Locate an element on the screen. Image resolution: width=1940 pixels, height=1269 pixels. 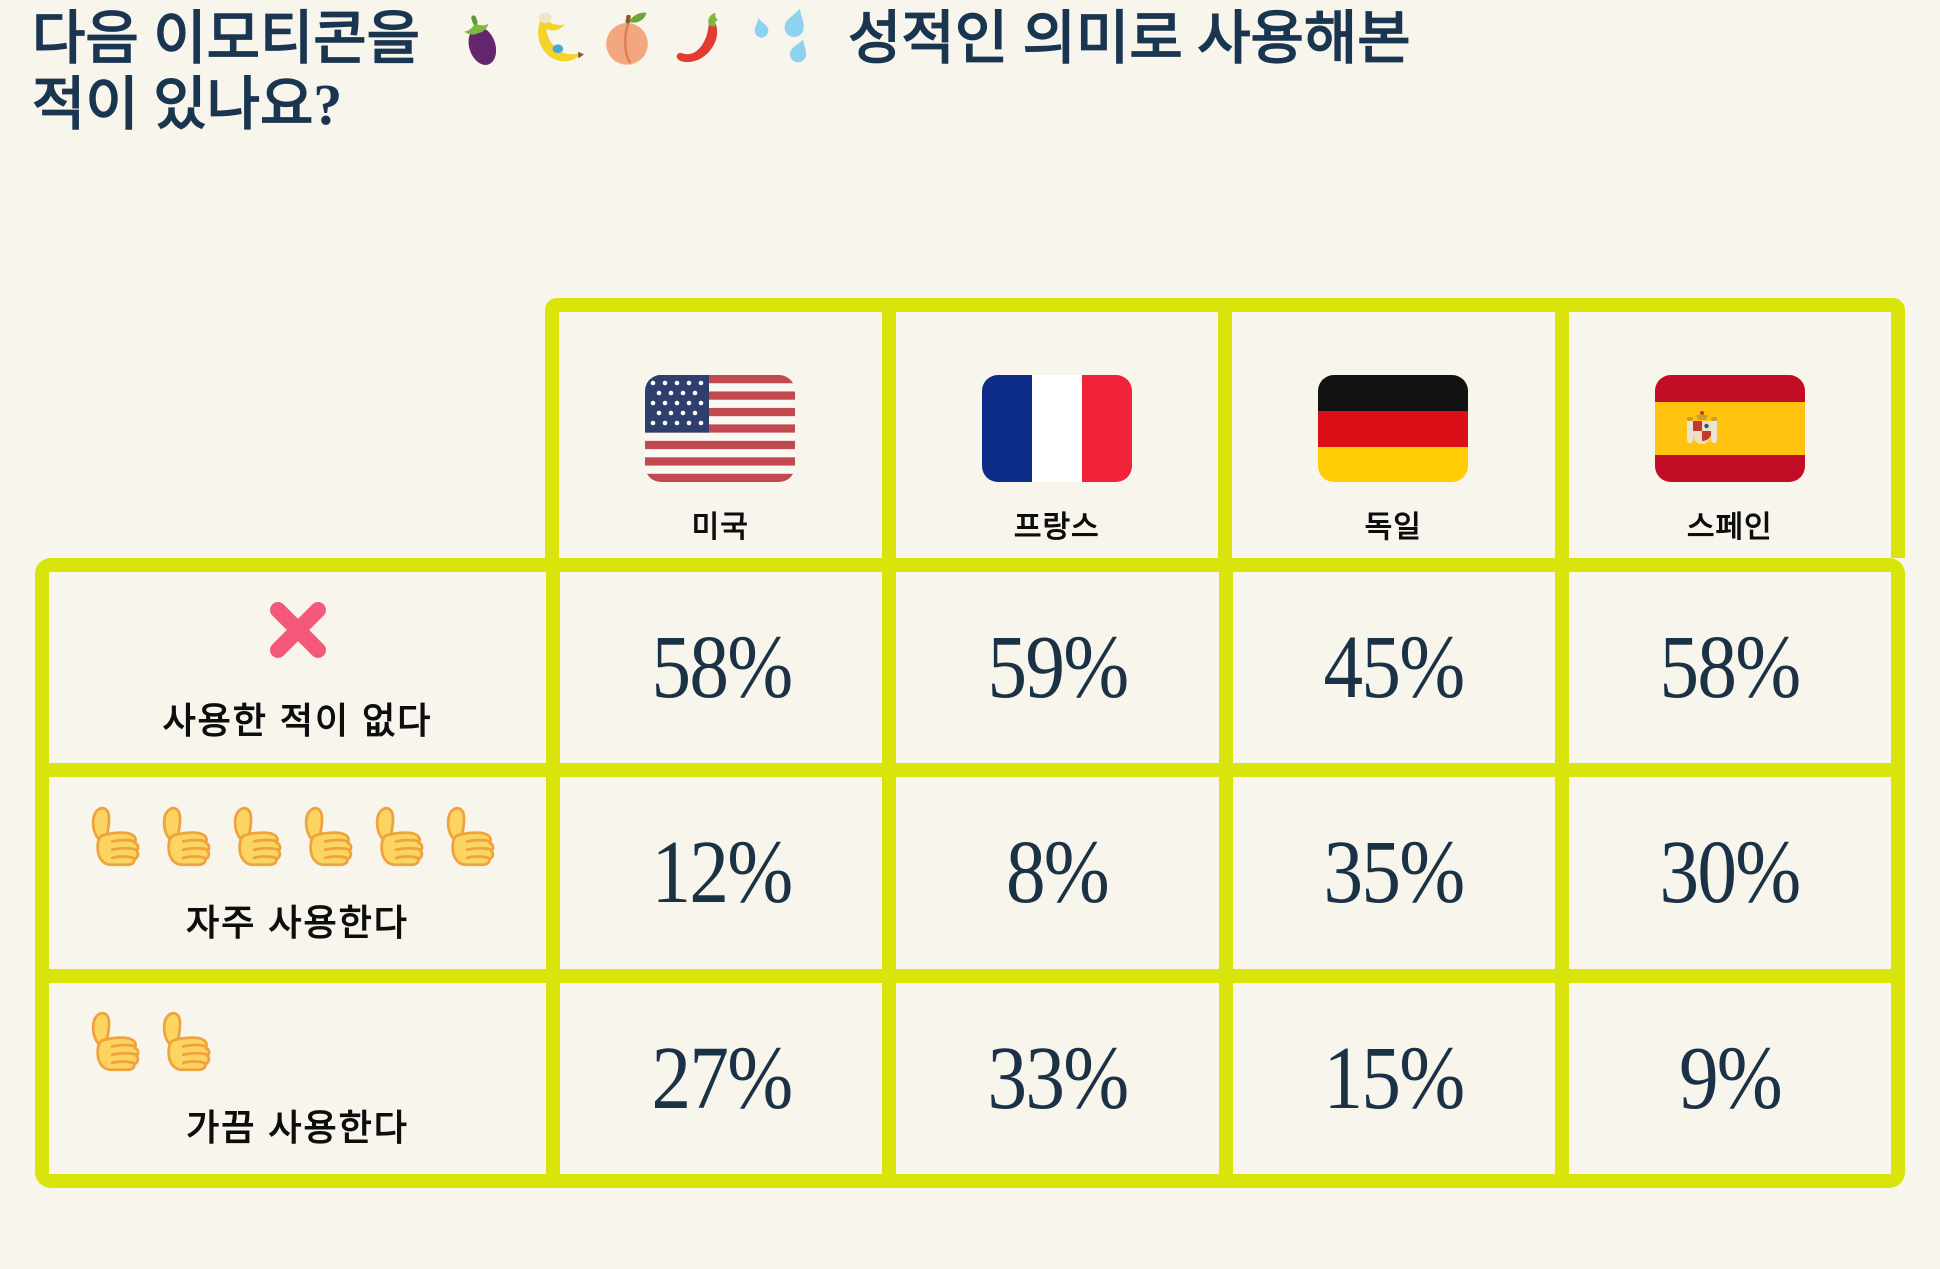
country-label-france: 프랑스 is located at coordinates (1056, 527).